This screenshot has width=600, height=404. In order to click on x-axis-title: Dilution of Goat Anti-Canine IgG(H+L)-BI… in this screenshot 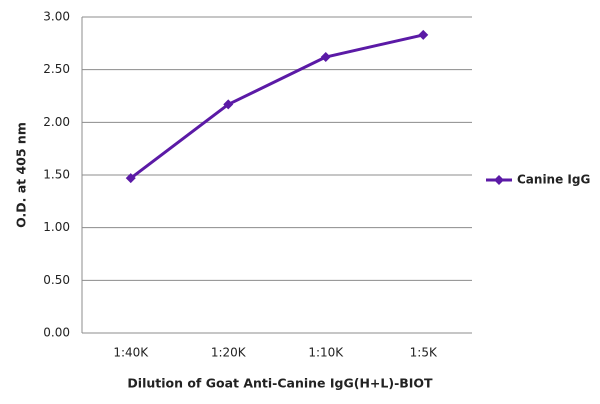, I will do `click(280, 383)`.